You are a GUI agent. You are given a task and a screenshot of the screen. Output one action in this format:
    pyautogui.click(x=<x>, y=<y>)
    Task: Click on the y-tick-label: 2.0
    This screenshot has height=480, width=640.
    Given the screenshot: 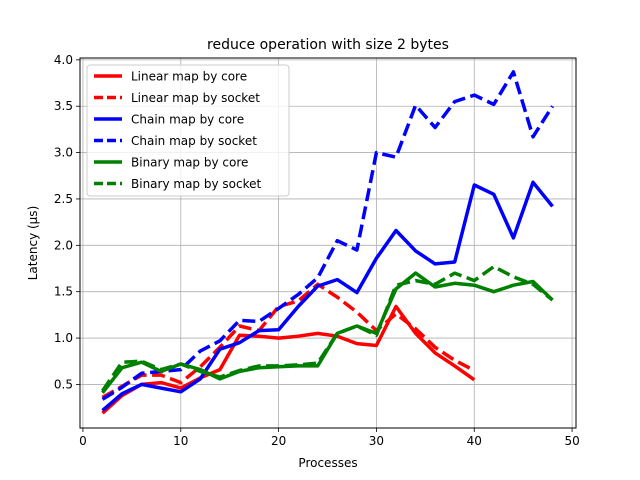 What is the action you would take?
    pyautogui.click(x=63, y=245)
    